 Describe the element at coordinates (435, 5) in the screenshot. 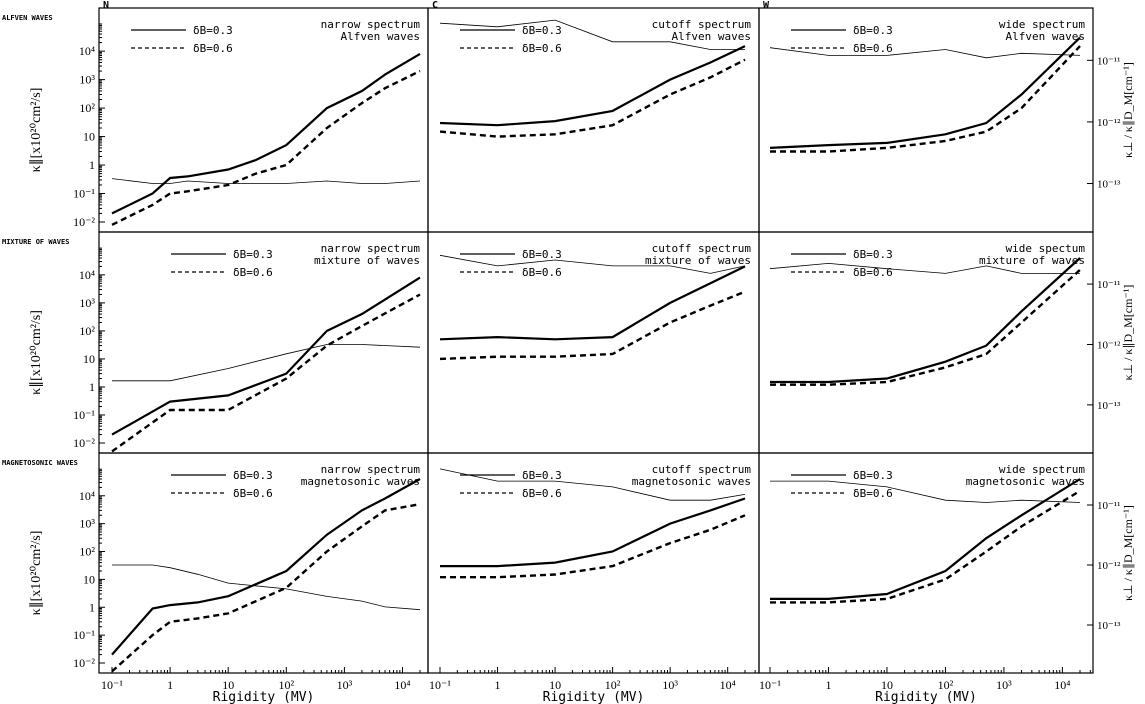

I see `column-letter: C` at that location.